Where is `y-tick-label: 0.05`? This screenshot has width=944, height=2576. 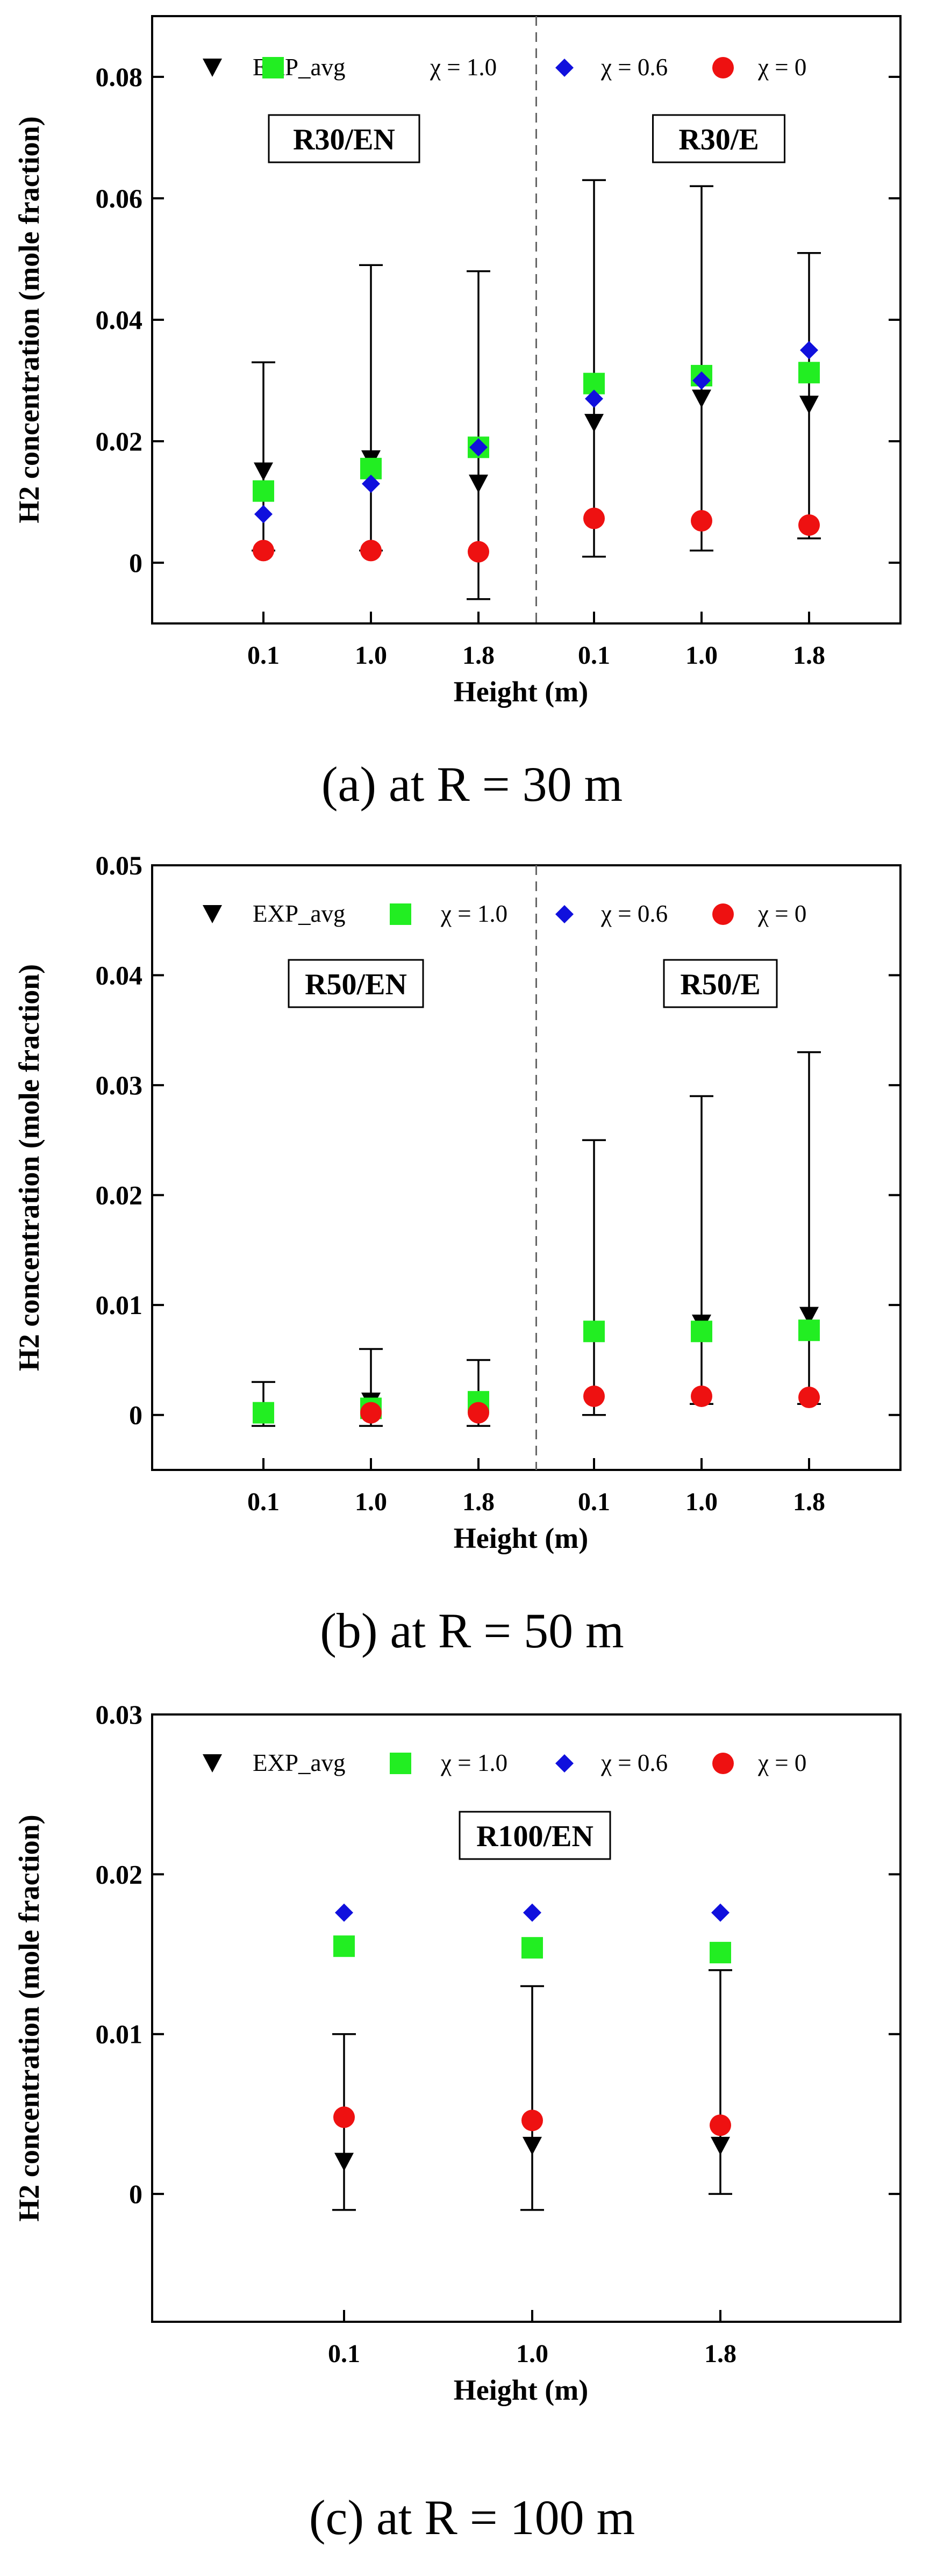
y-tick-label: 0.05 is located at coordinates (119, 865).